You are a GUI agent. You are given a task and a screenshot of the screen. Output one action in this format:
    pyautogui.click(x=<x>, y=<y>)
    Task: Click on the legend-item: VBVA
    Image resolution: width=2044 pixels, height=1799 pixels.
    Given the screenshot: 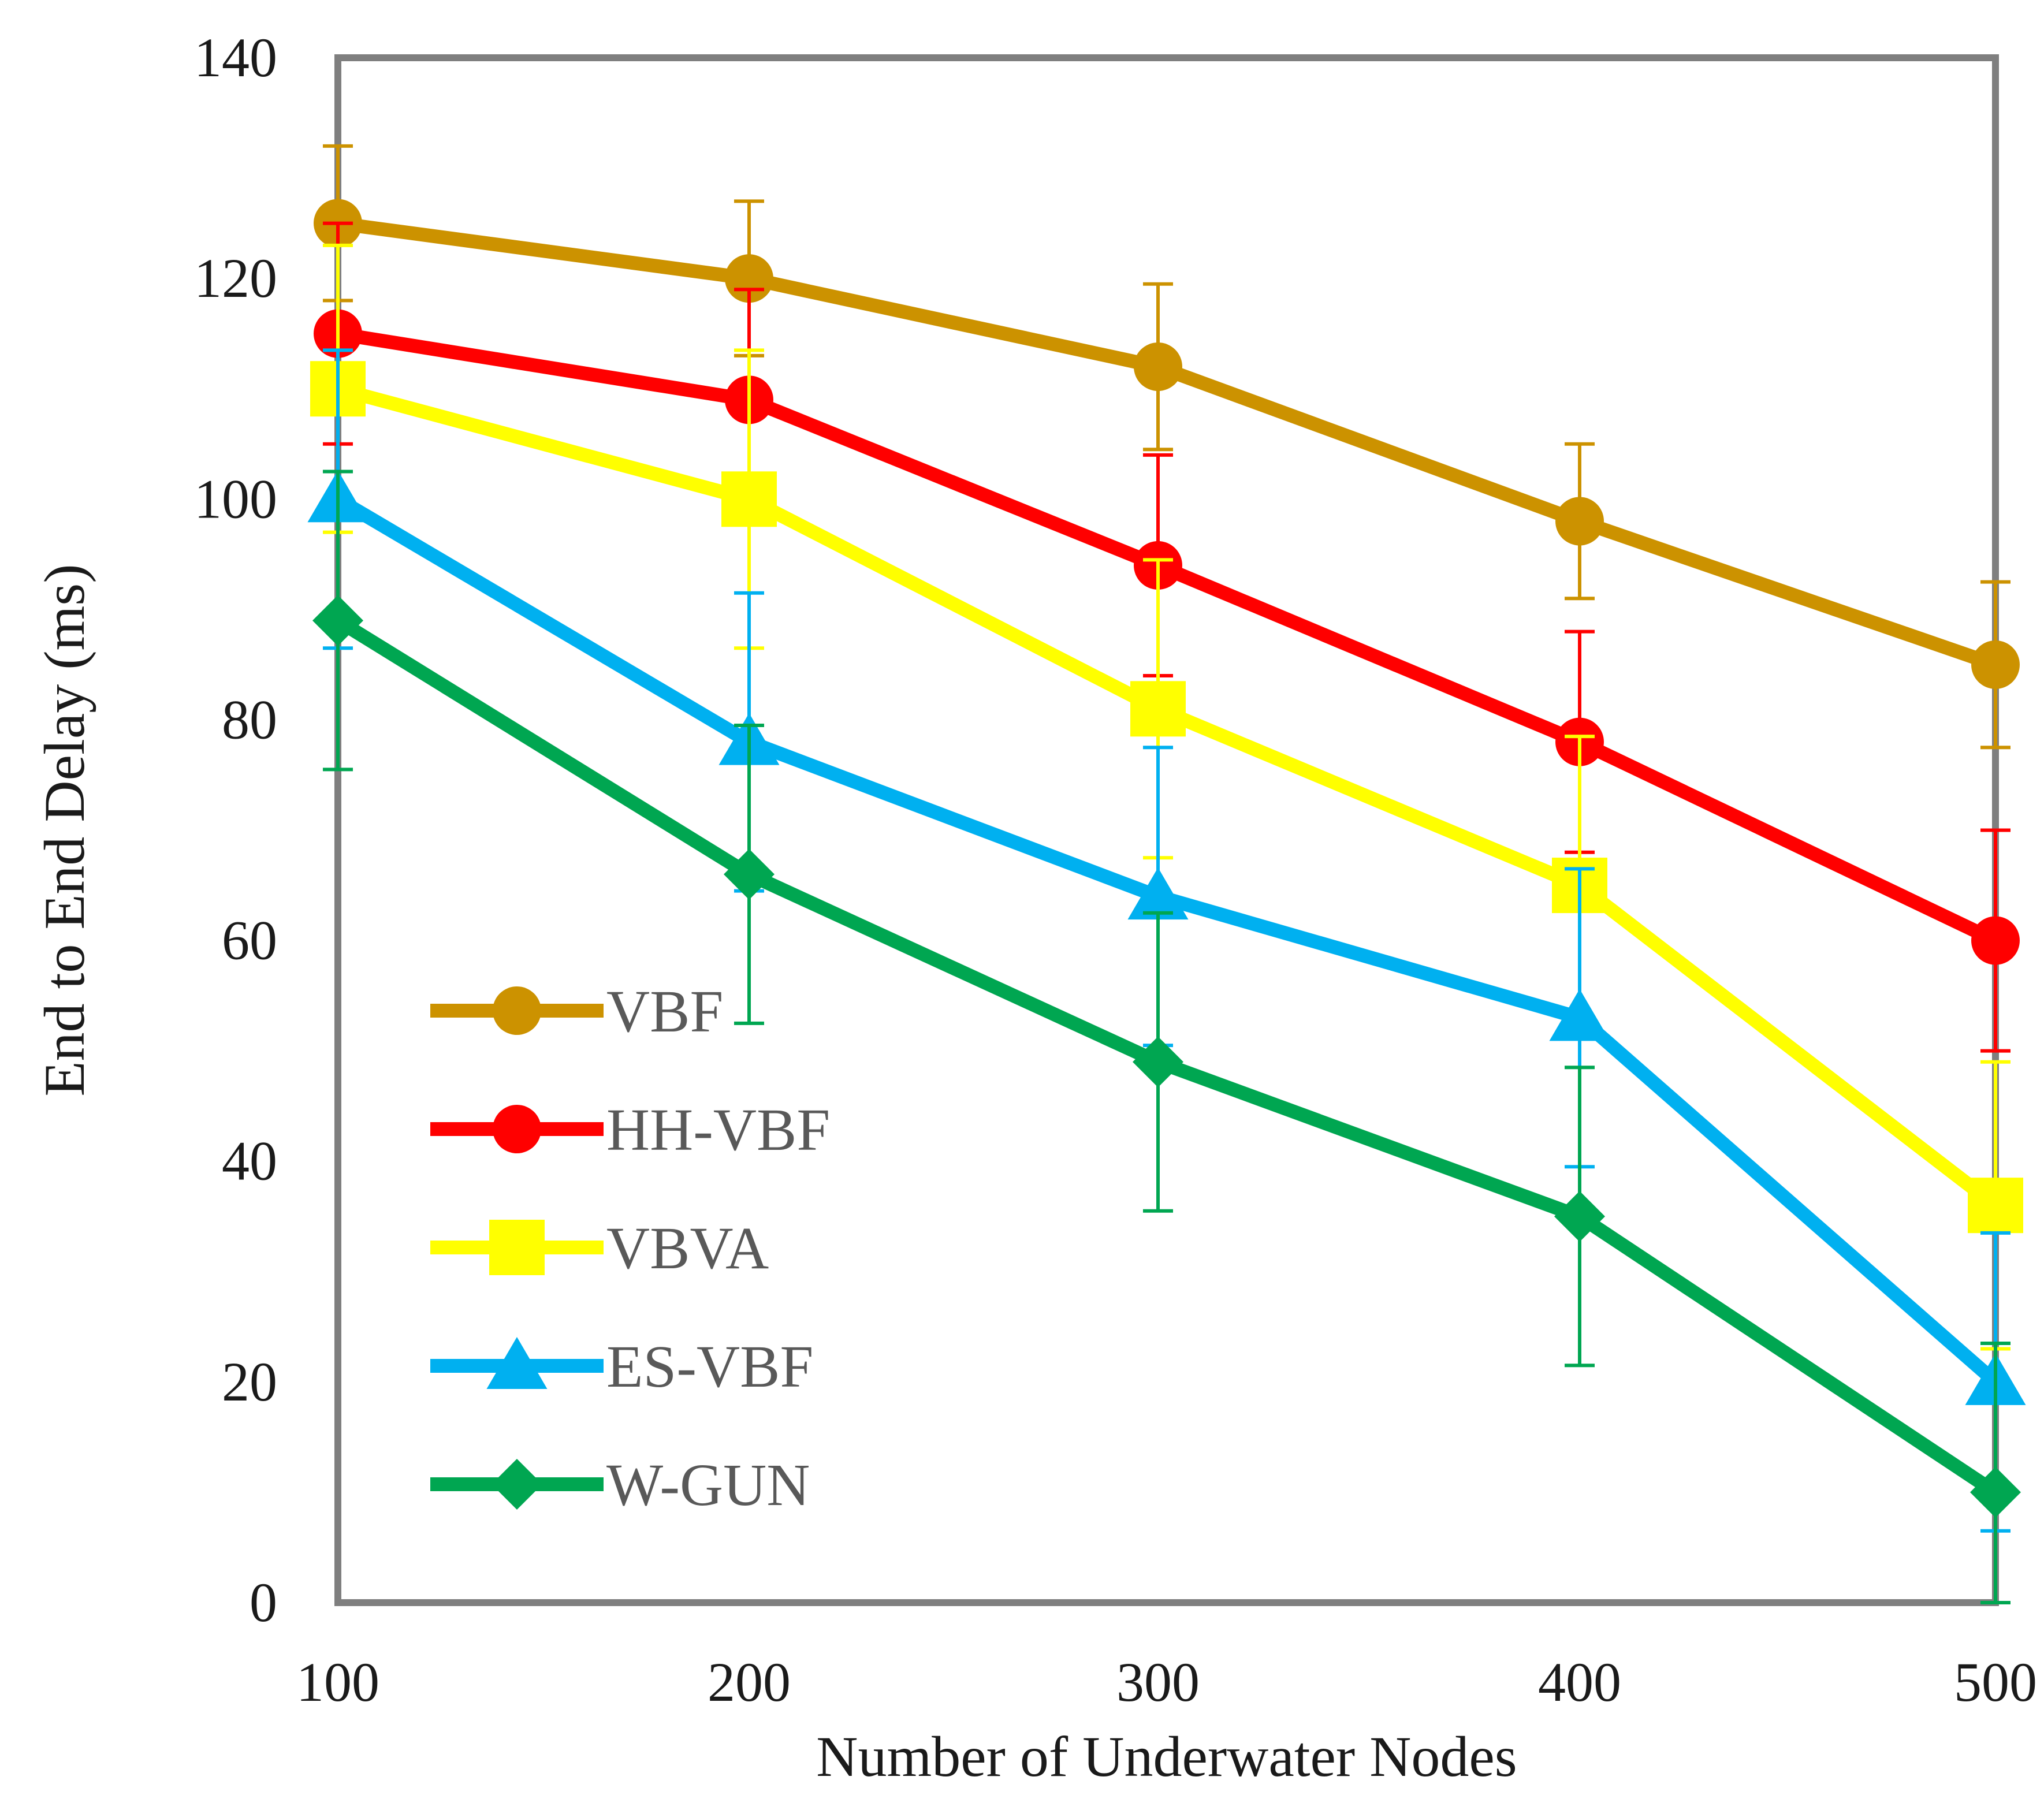 What is the action you would take?
    pyautogui.click(x=600, y=1249)
    